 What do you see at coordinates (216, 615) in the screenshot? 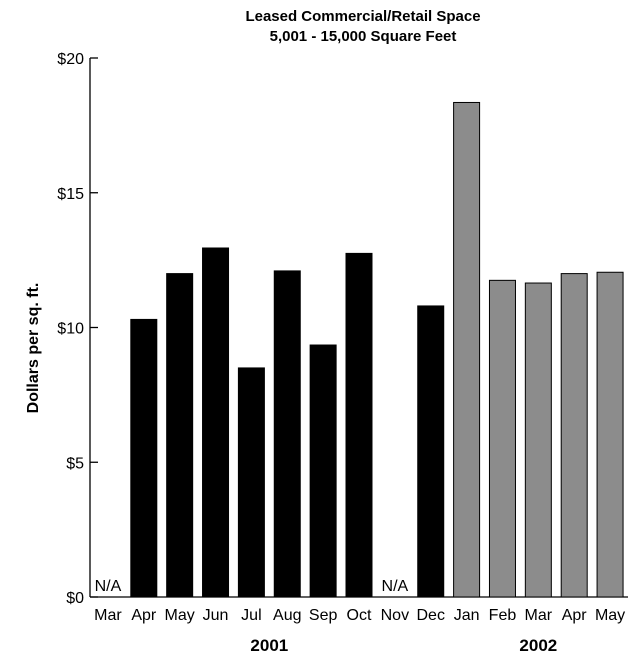
I see `x-tick-label: Jun` at bounding box center [216, 615].